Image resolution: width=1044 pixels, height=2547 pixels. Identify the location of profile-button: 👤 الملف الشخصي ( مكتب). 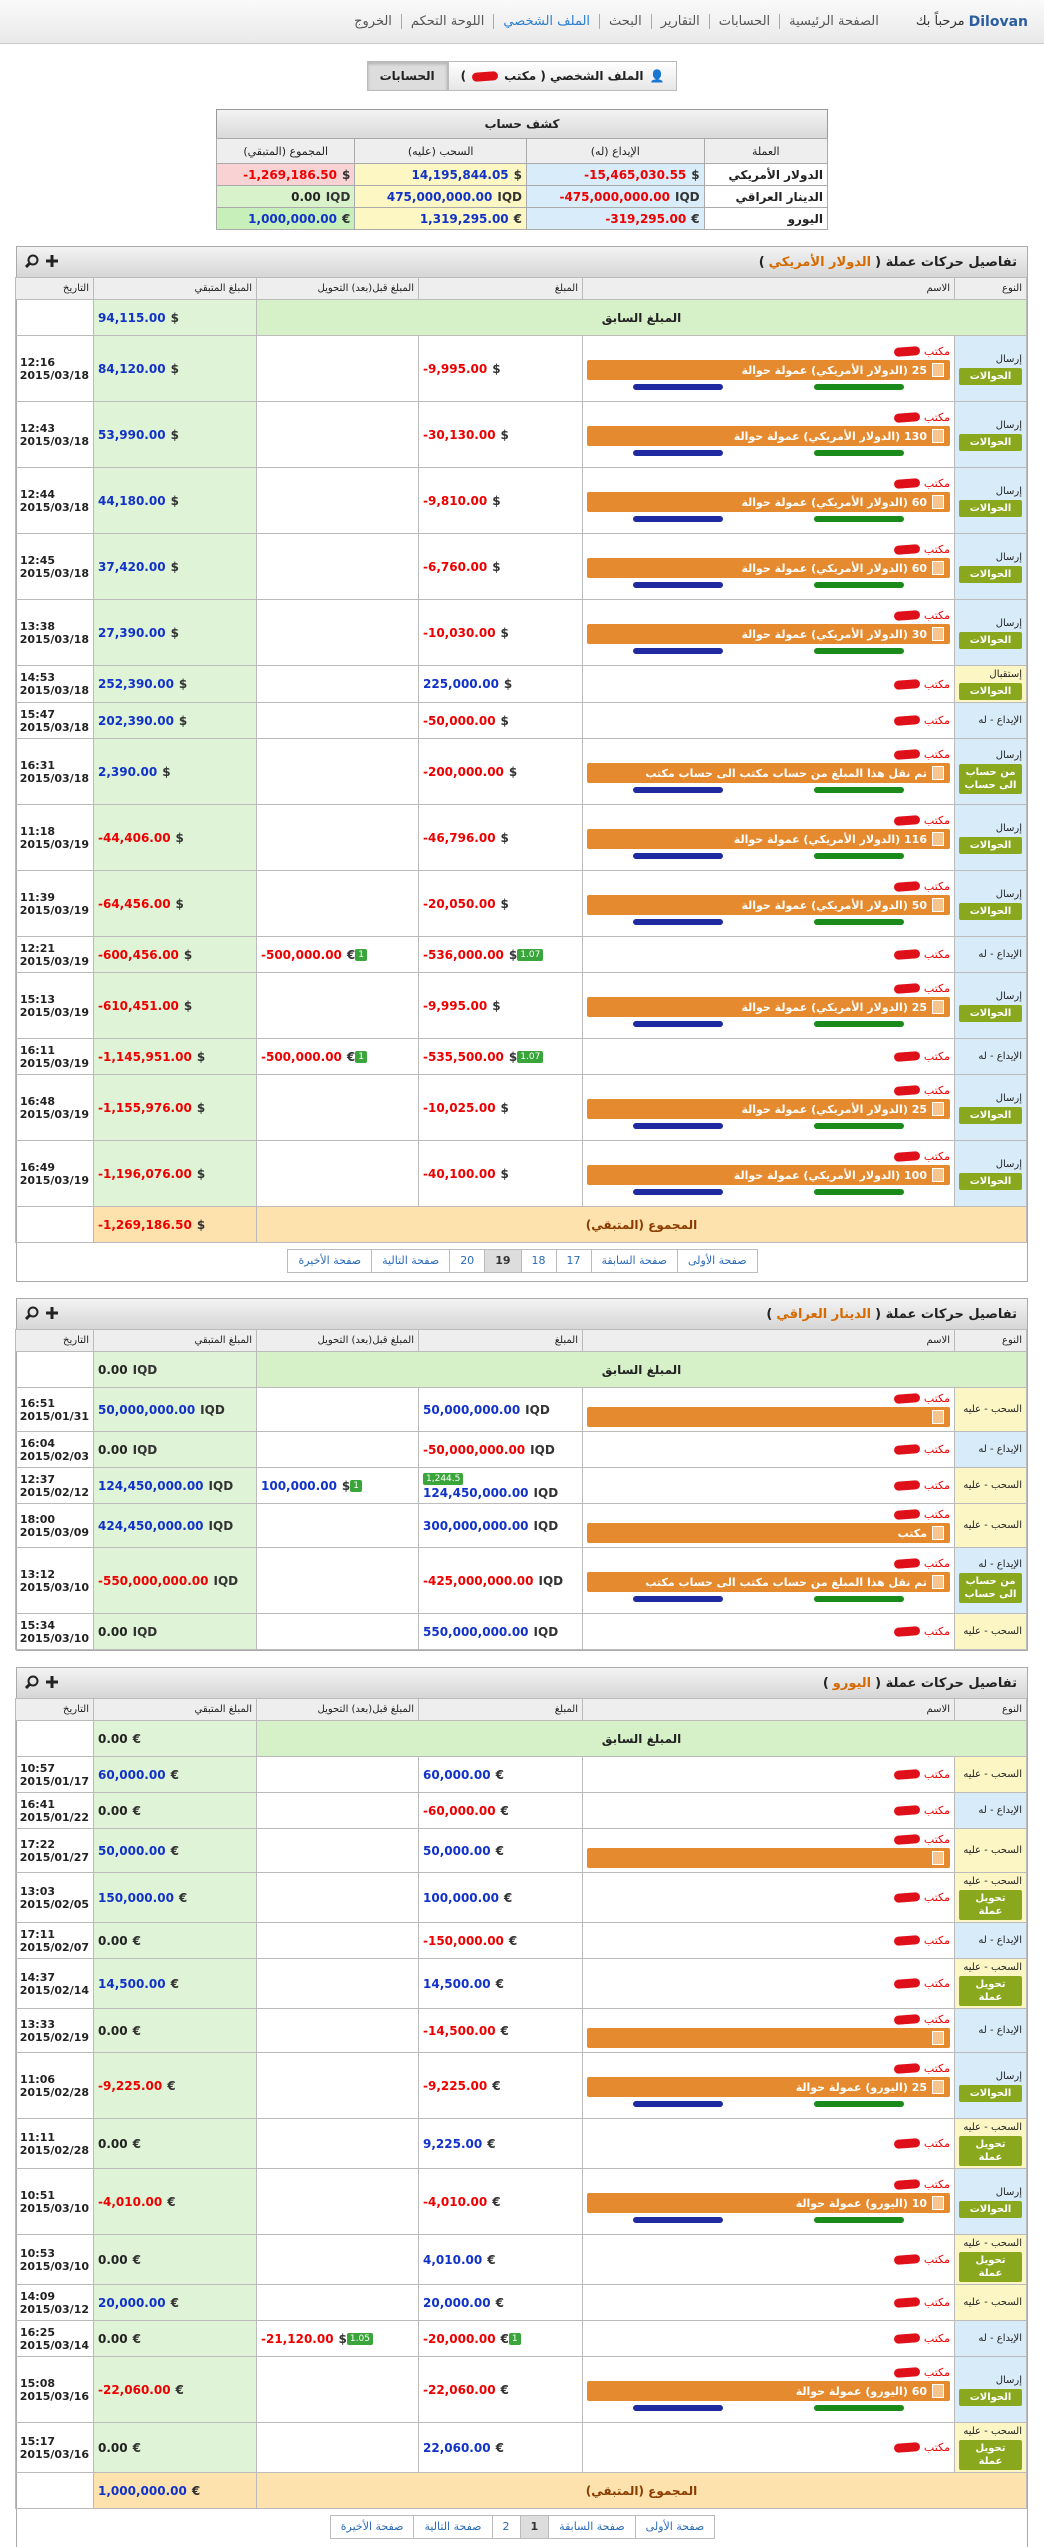
(562, 76).